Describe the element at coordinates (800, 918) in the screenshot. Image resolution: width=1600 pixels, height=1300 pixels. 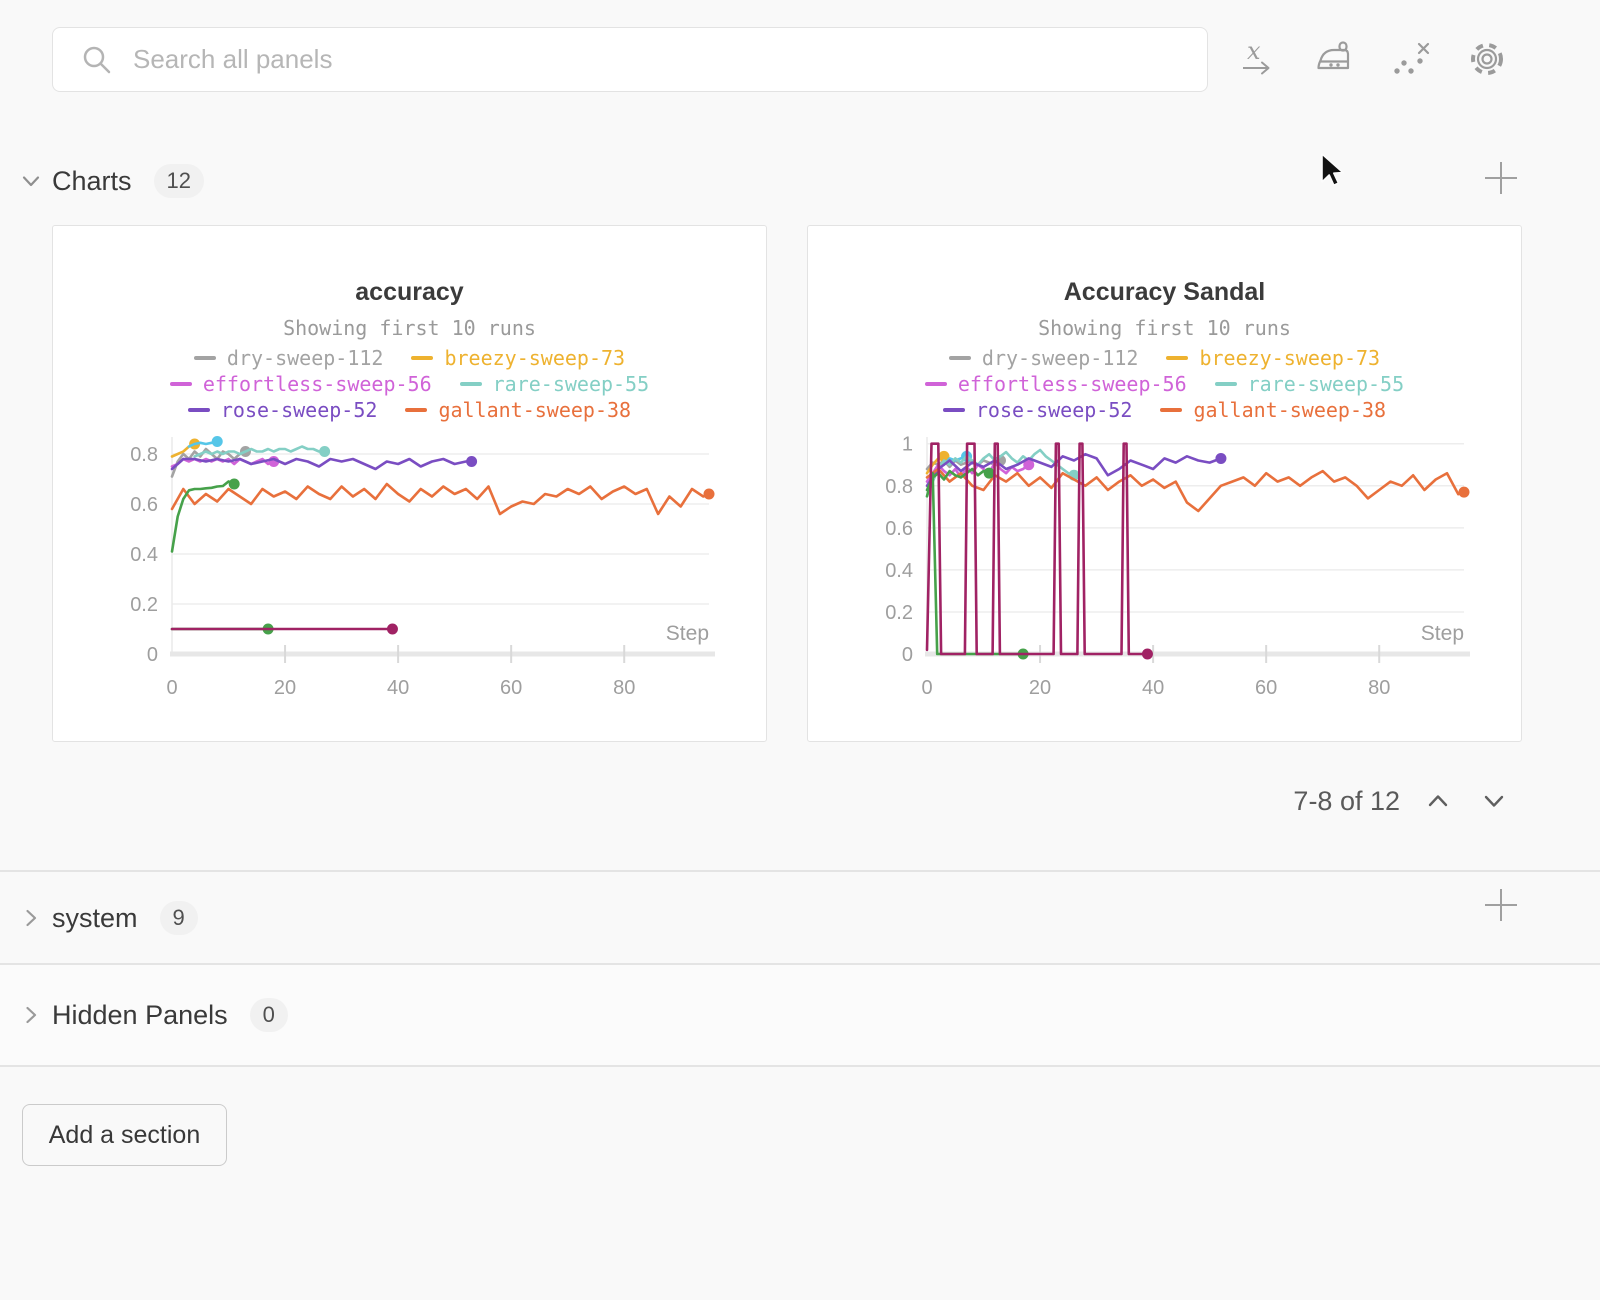
I see `system-section-header: system 9` at that location.